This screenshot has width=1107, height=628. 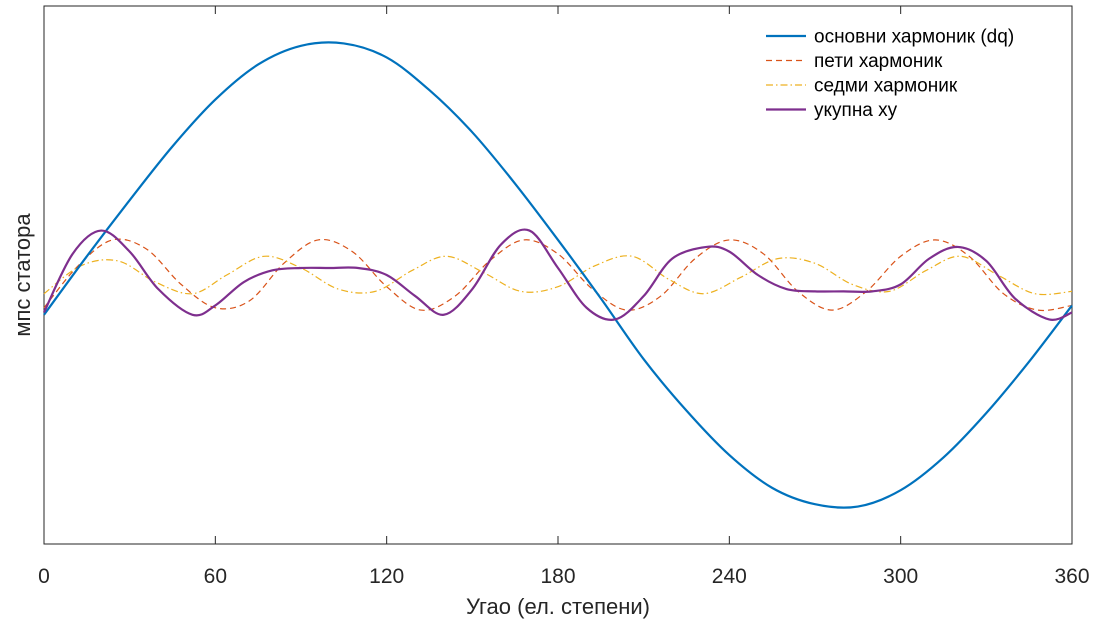 What do you see at coordinates (914, 37) in the screenshot?
I see `legend-label: основни хармоник (dq)` at bounding box center [914, 37].